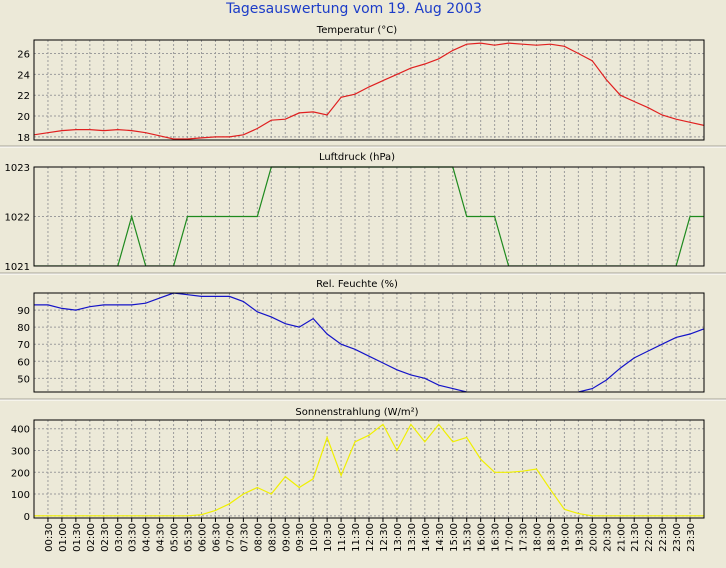 The image size is (726, 568). I want to click on humidity-y-tick-label: 50, so click(23, 379).